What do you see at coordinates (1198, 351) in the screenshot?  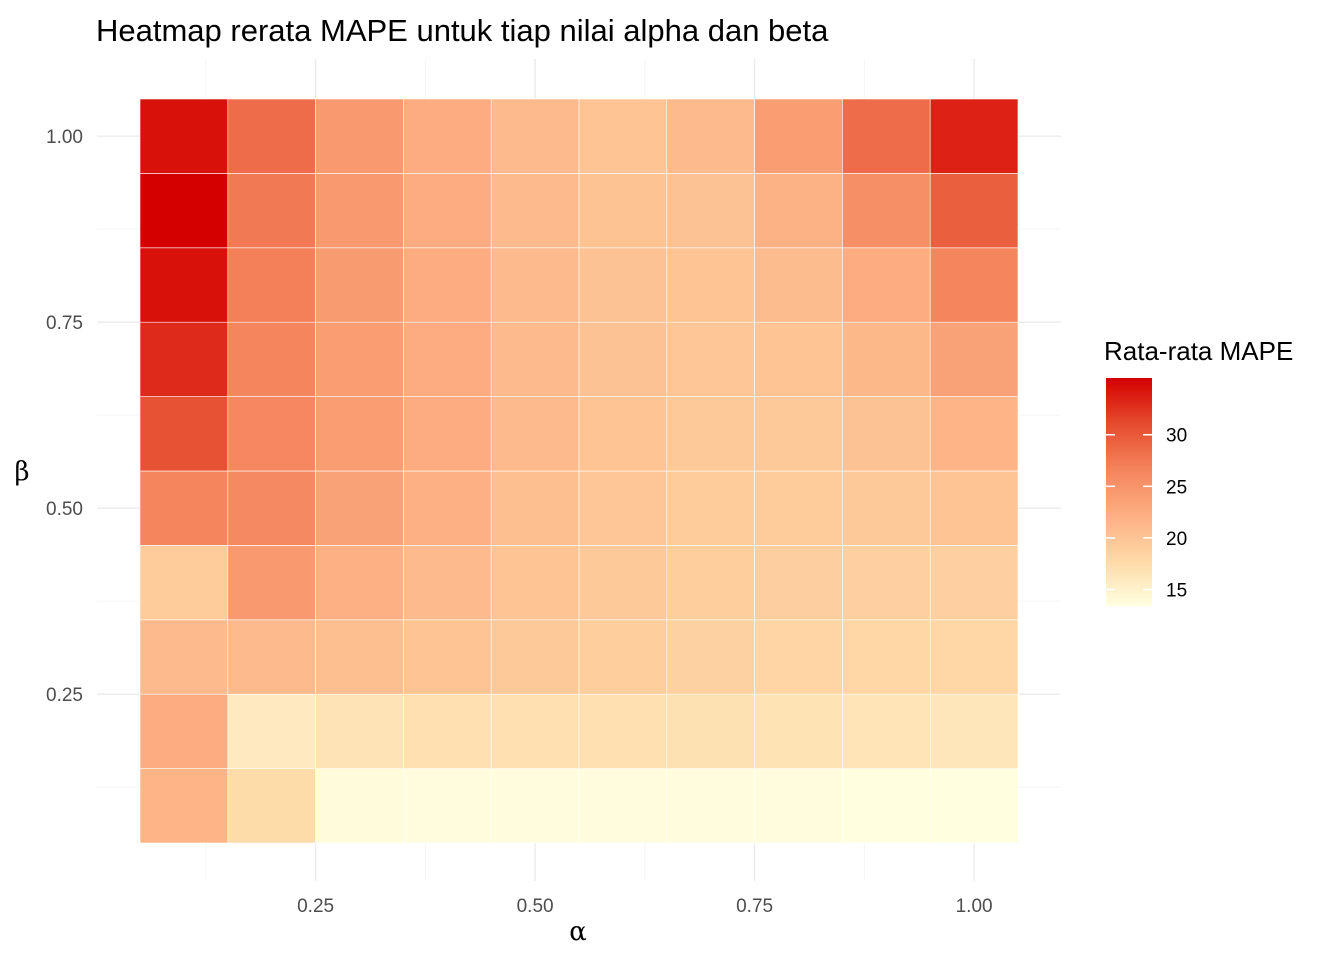 I see `legend-title: Rata-rata MAPE` at bounding box center [1198, 351].